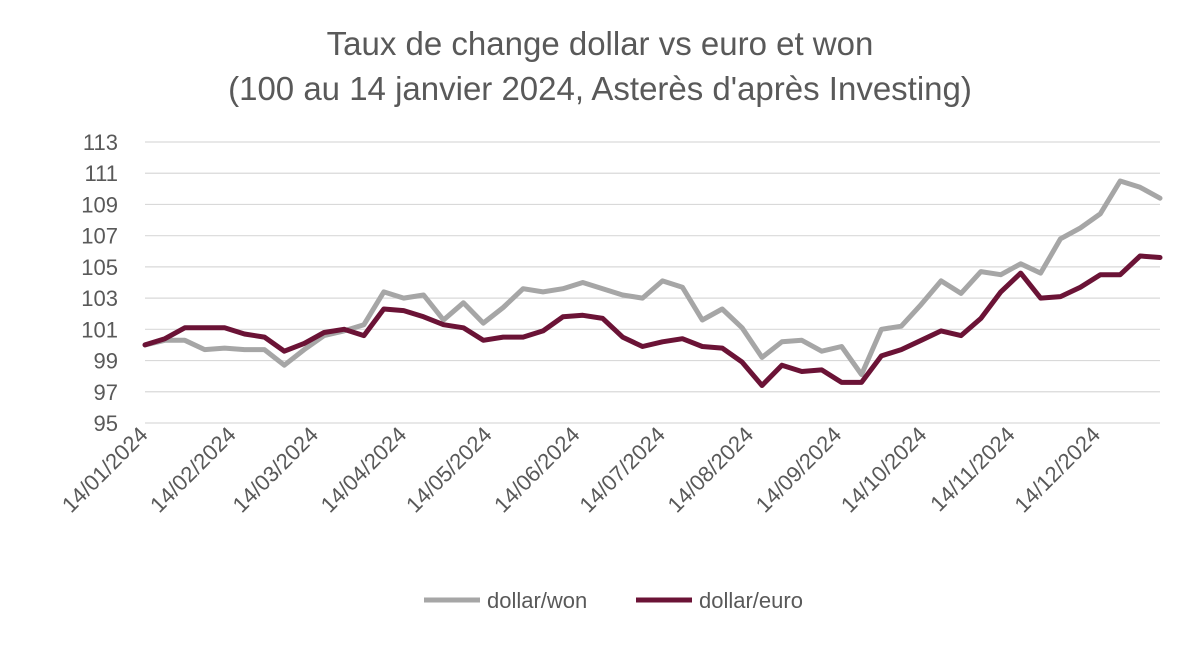 This screenshot has height=665, width=1200. Describe the element at coordinates (99, 267) in the screenshot. I see `y-tick-label: 105` at that location.